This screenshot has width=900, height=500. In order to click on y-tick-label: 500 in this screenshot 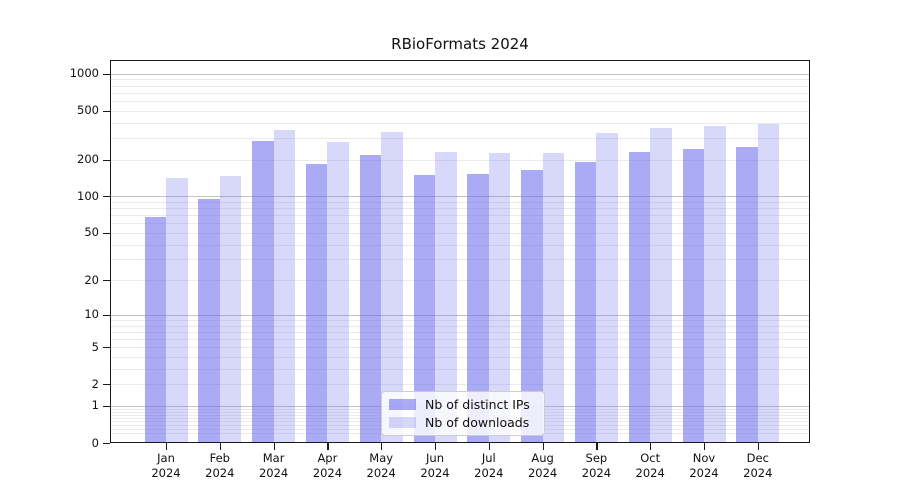, I will do `click(88, 110)`.